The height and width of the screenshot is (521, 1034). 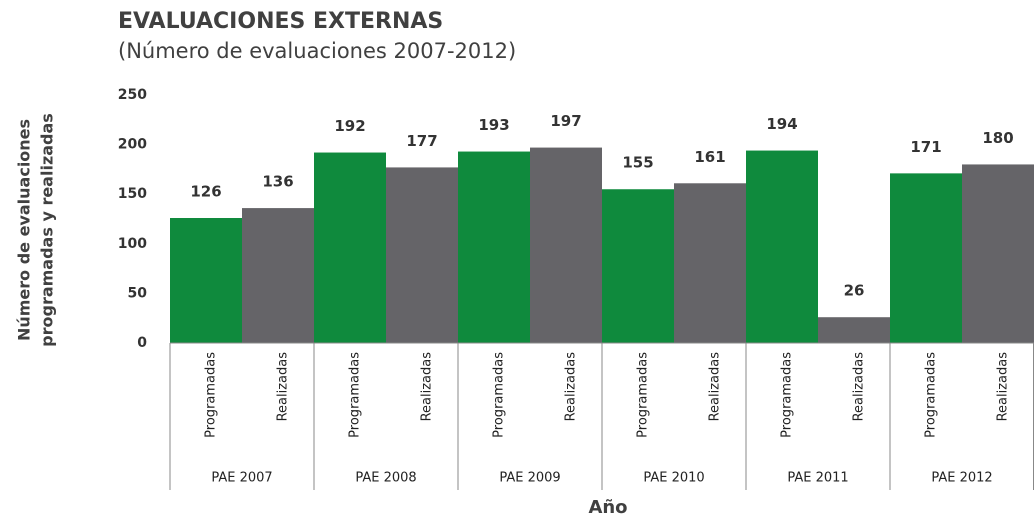 I want to click on x-tick-label: PAE 2009, so click(x=529, y=478).